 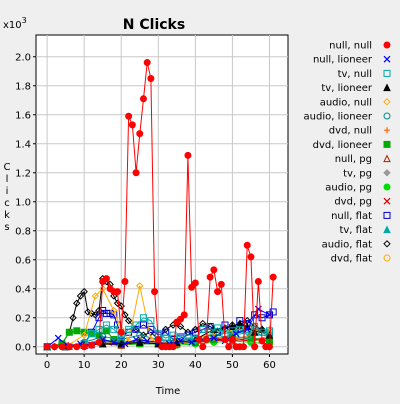 What do you see at coordinates (23, 347) in the screenshot?
I see `y-tick-label: 0.0` at bounding box center [23, 347].